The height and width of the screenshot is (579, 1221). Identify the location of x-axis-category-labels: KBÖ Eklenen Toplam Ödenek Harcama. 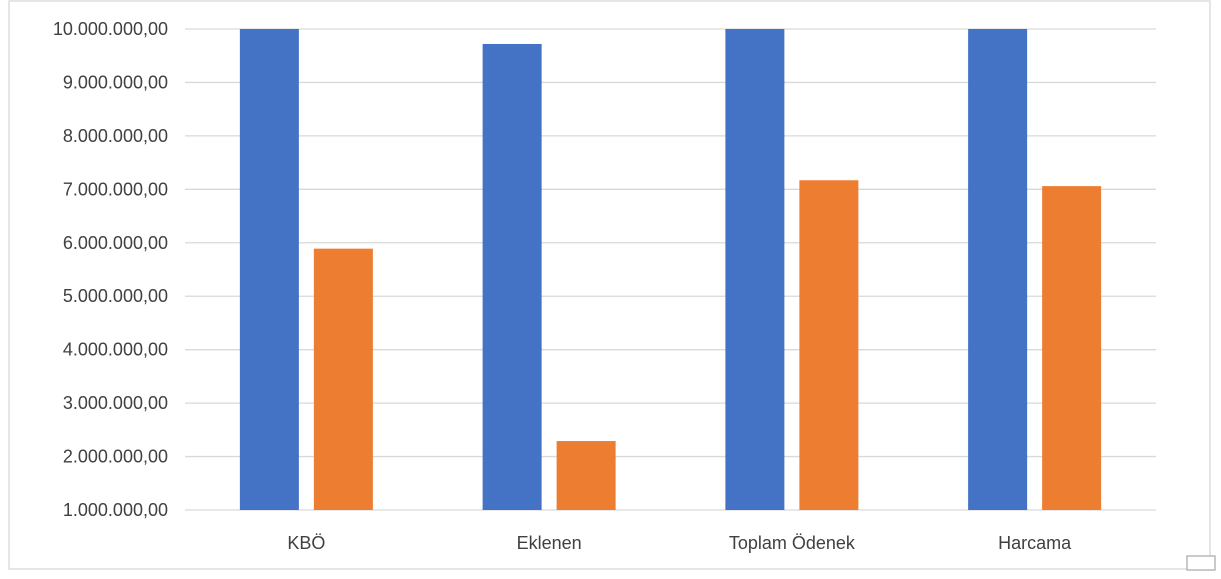
(679, 543).